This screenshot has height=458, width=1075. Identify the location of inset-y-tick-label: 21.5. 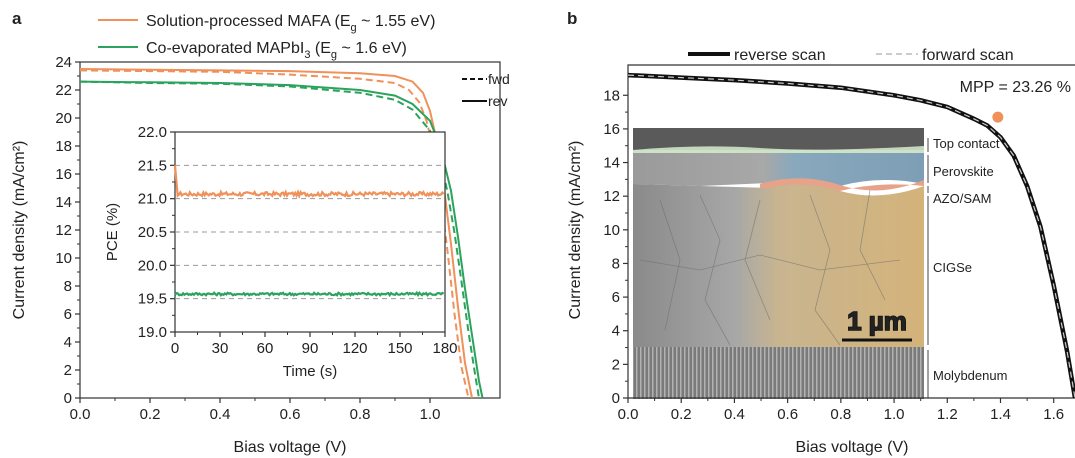
(152, 165).